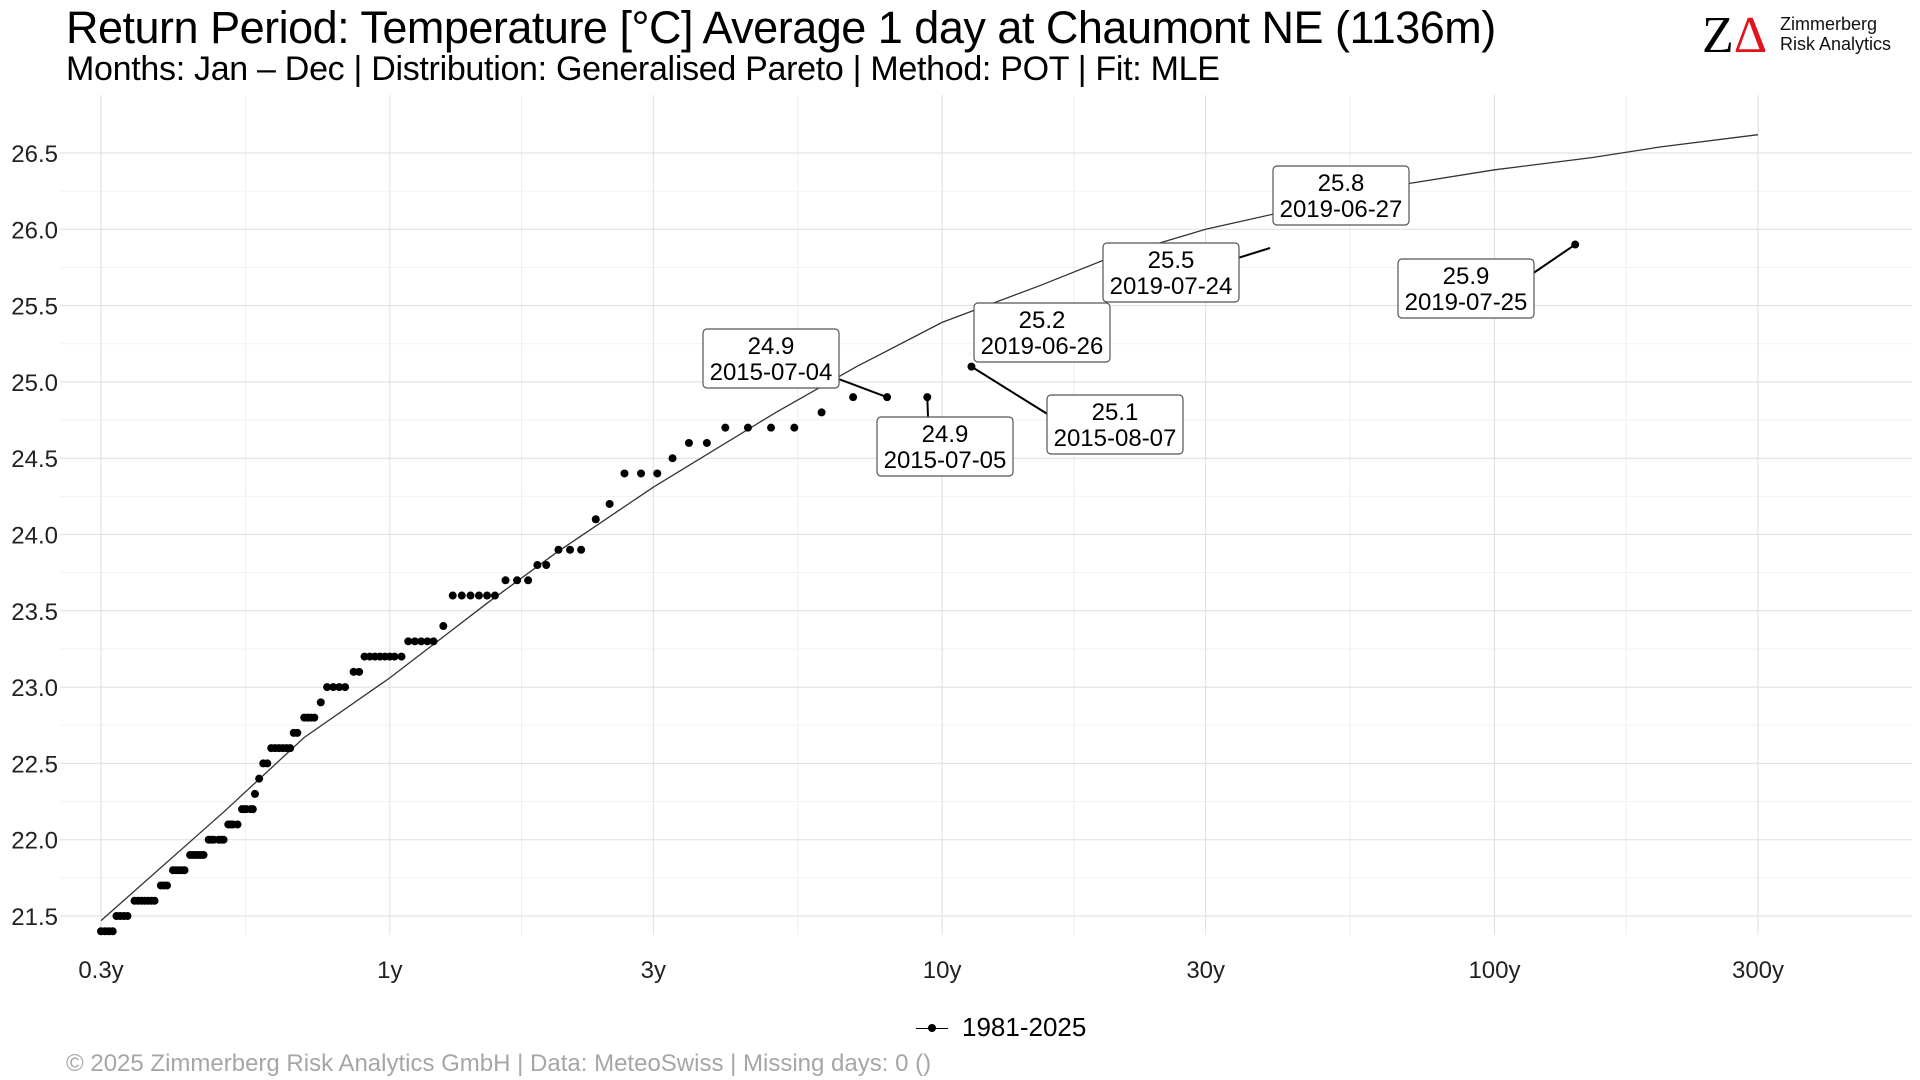 This screenshot has width=1920, height=1080. Describe the element at coordinates (653, 970) in the screenshot. I see `x-tick-label: 3y` at that location.